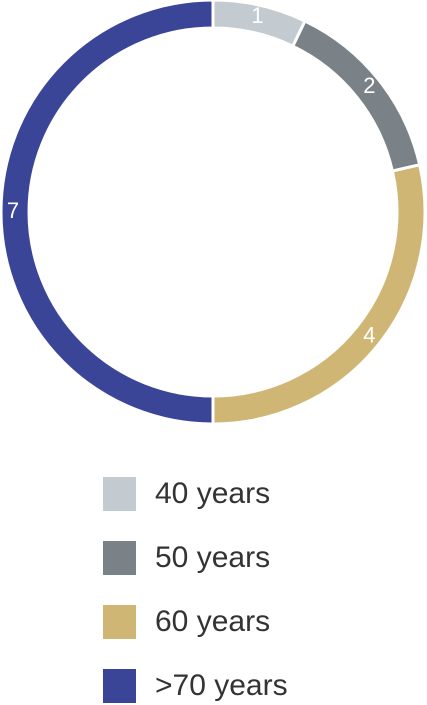 Image resolution: width=427 pixels, height=705 pixels. I want to click on value-label: 7, so click(13, 210).